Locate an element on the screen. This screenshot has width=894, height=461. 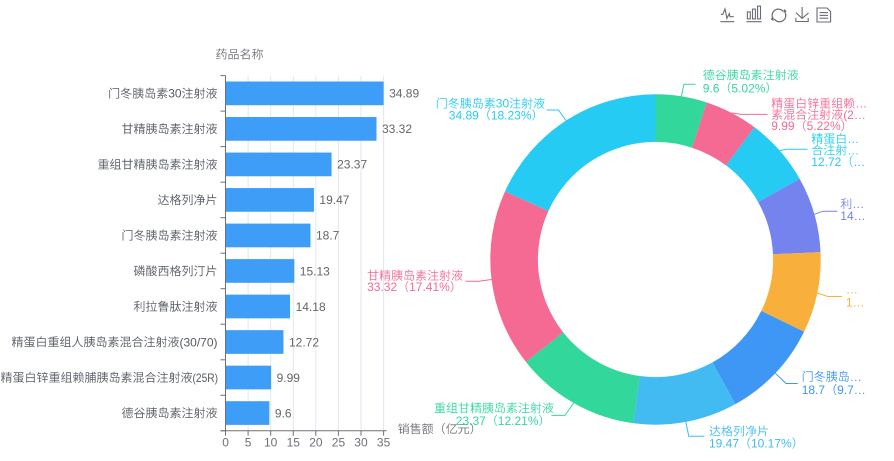
svg-text: 10 is located at coordinates (271, 442).